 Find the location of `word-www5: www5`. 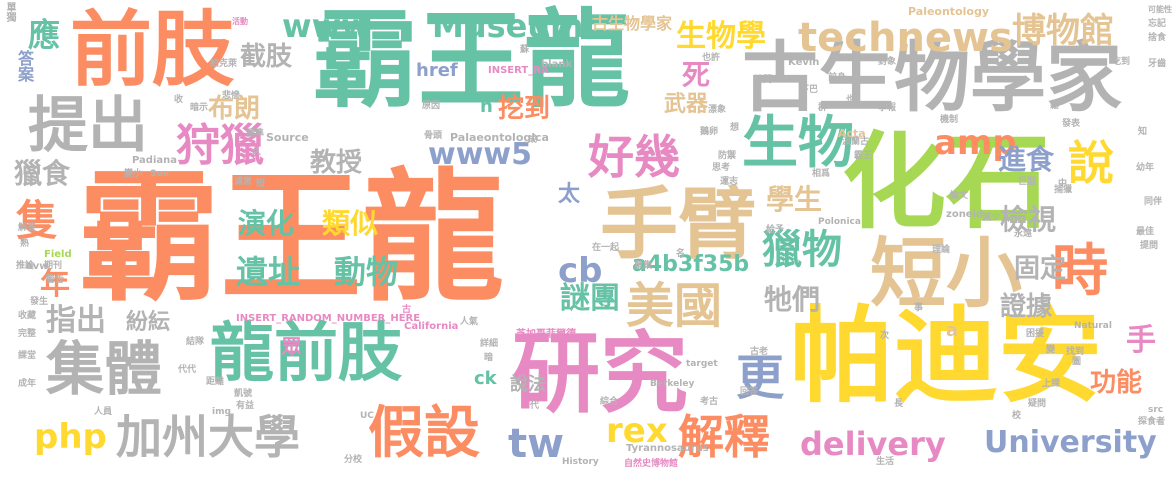

word-www5: www5 is located at coordinates (480, 154).